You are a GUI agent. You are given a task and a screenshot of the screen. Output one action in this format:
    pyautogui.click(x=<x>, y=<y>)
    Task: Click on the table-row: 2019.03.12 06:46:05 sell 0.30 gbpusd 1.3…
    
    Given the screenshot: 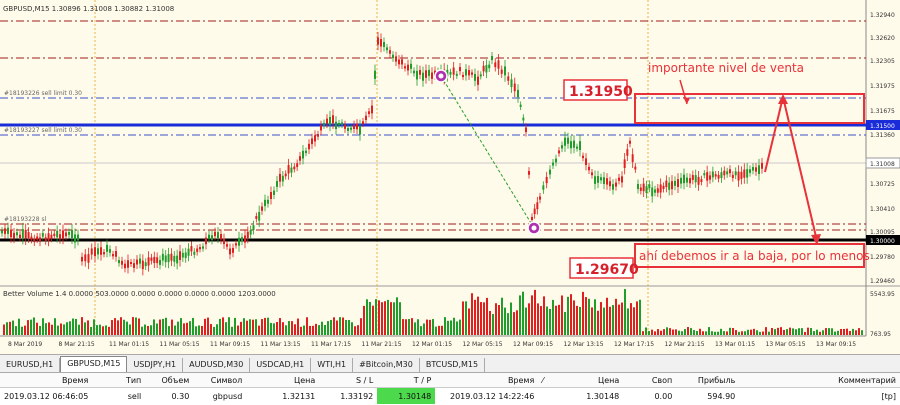 What is the action you would take?
    pyautogui.click(x=450, y=395)
    